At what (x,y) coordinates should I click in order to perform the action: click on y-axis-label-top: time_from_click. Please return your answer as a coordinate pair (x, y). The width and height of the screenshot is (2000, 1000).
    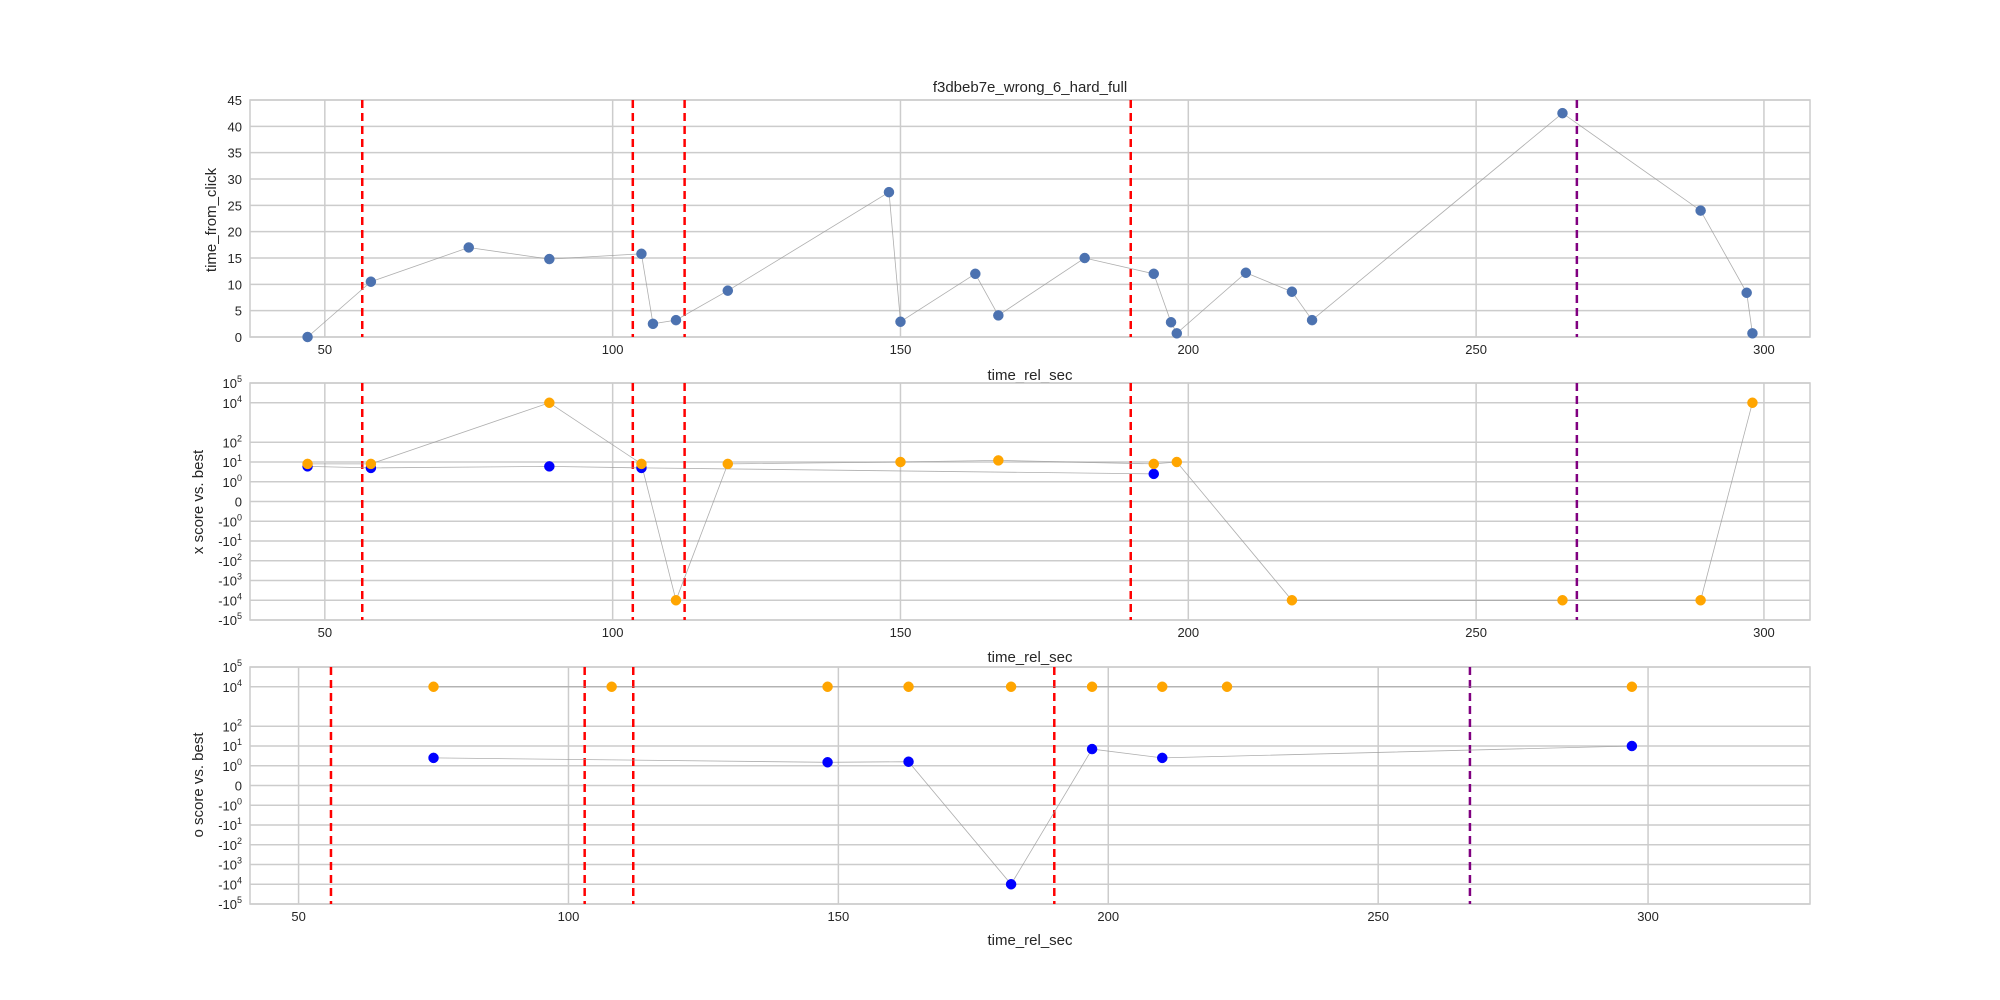
    Looking at the image, I should click on (211, 219).